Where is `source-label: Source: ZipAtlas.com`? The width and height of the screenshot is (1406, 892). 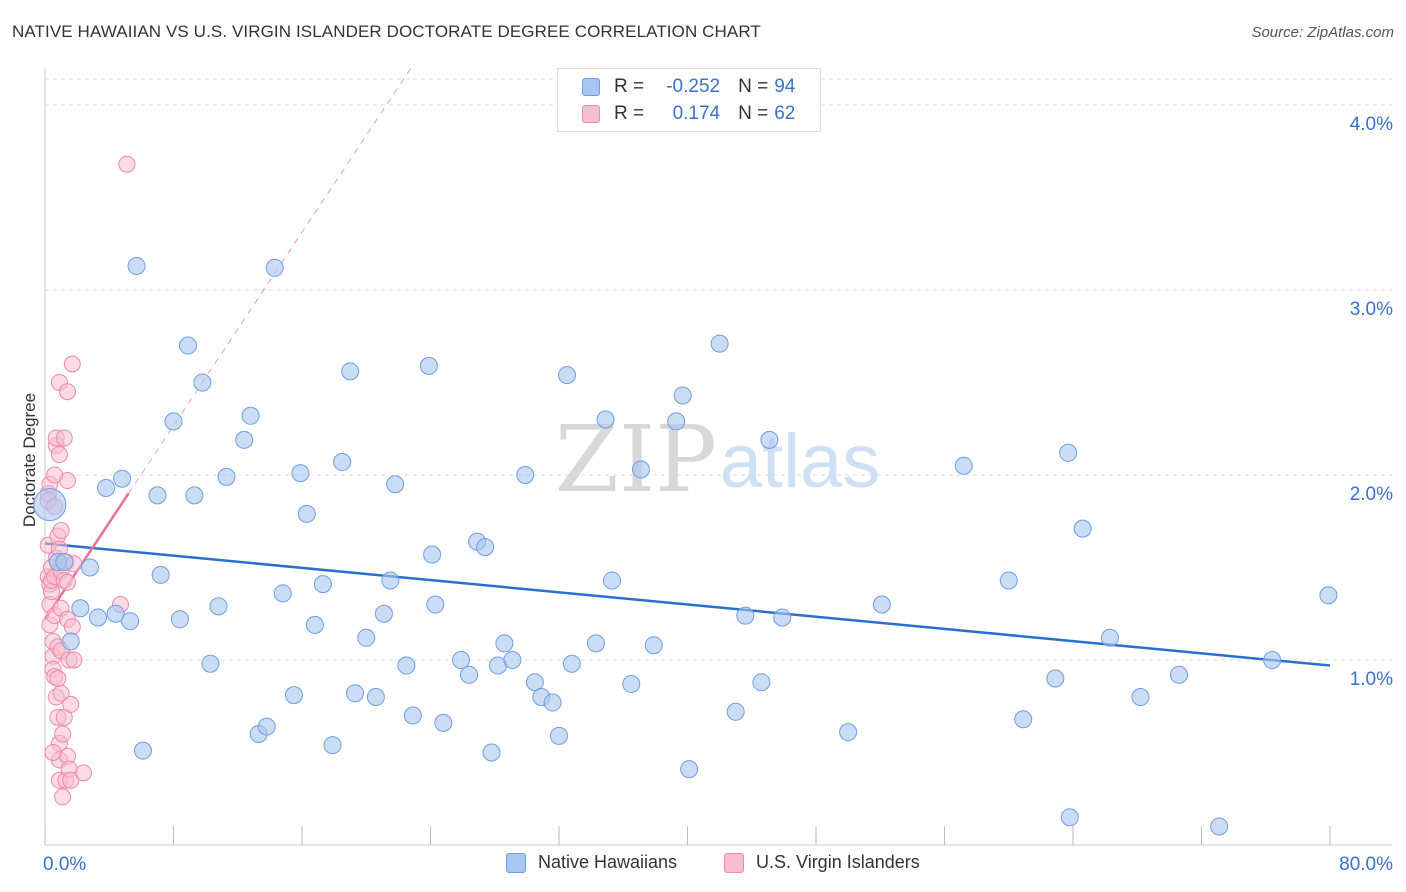 source-label: Source: ZipAtlas.com is located at coordinates (1322, 32).